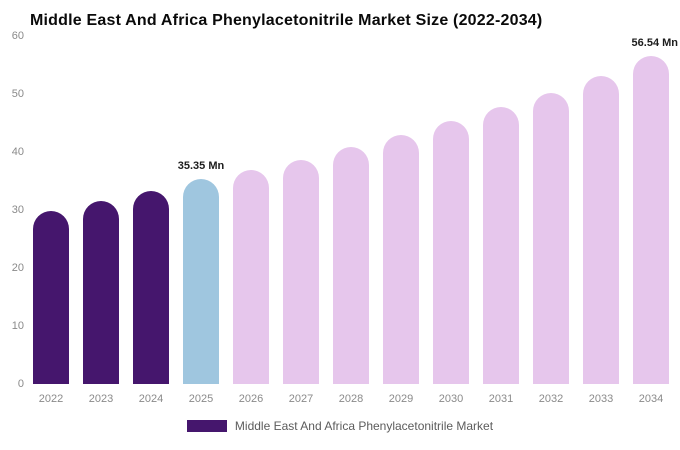 The height and width of the screenshot is (450, 680). Describe the element at coordinates (301, 271) in the screenshot. I see `bar-2027` at that location.